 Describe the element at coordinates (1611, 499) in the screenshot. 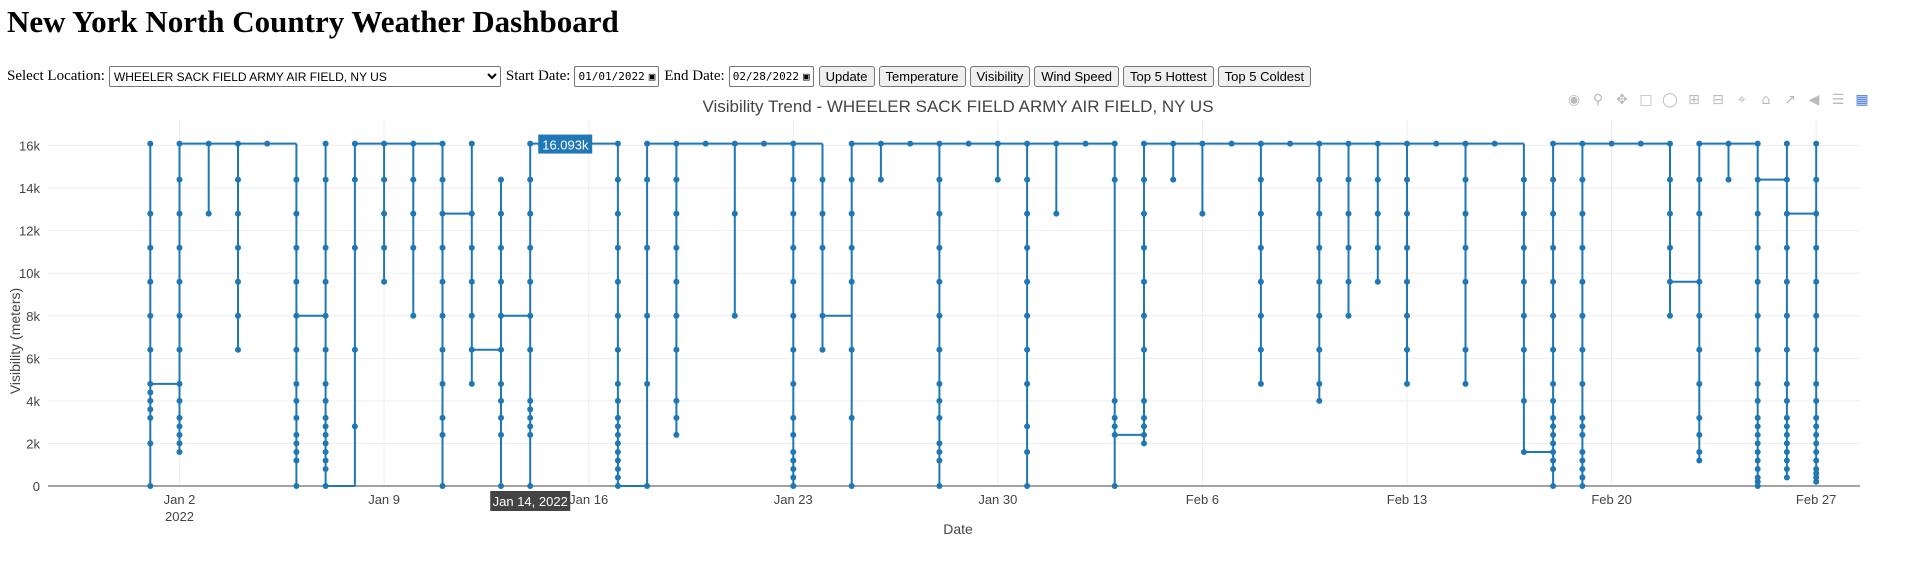

I see `x-tick-label: Feb 20` at that location.